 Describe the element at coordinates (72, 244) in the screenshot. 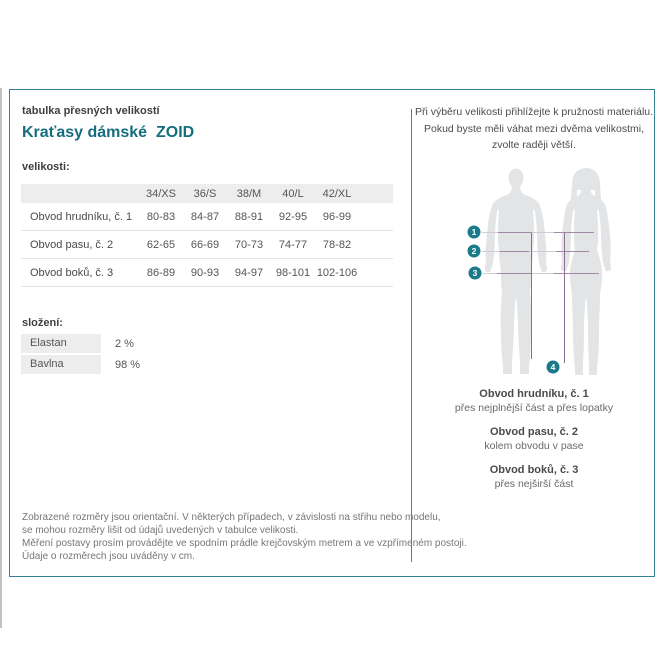

I see `row-label: Obvod pasu, č. 2` at that location.